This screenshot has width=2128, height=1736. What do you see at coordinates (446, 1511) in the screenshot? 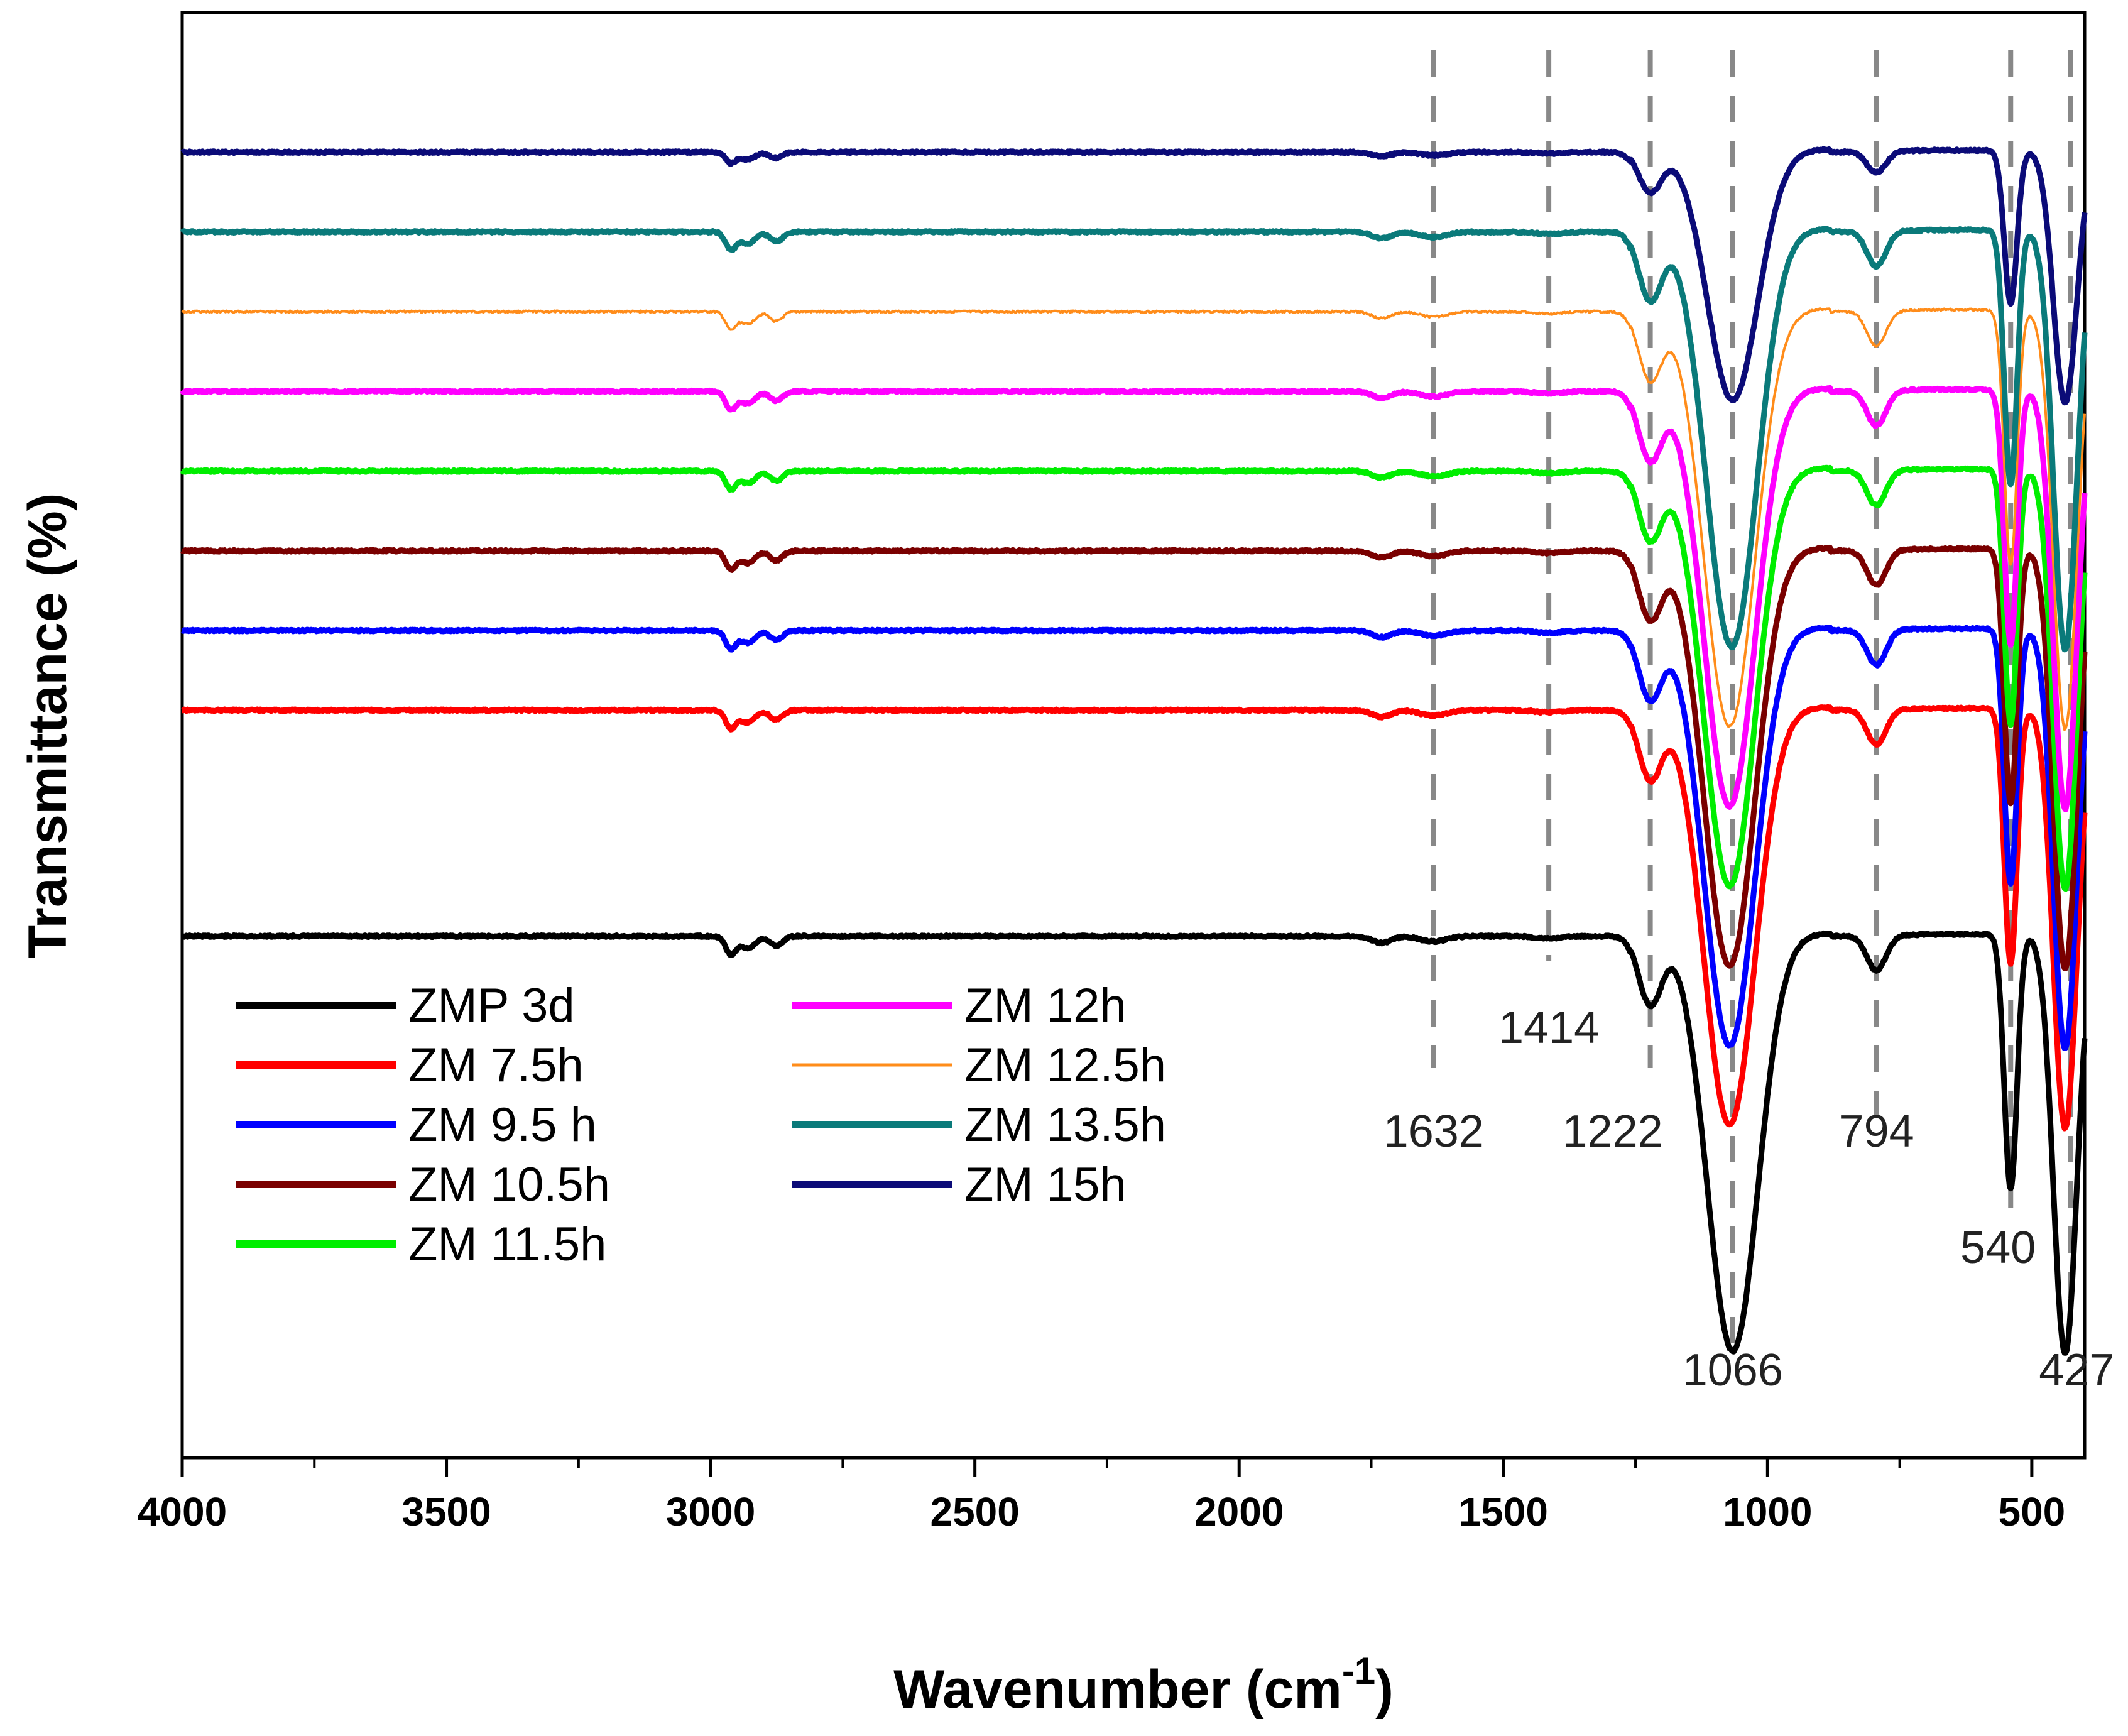
I see `x-tick-label: 3500` at bounding box center [446, 1511].